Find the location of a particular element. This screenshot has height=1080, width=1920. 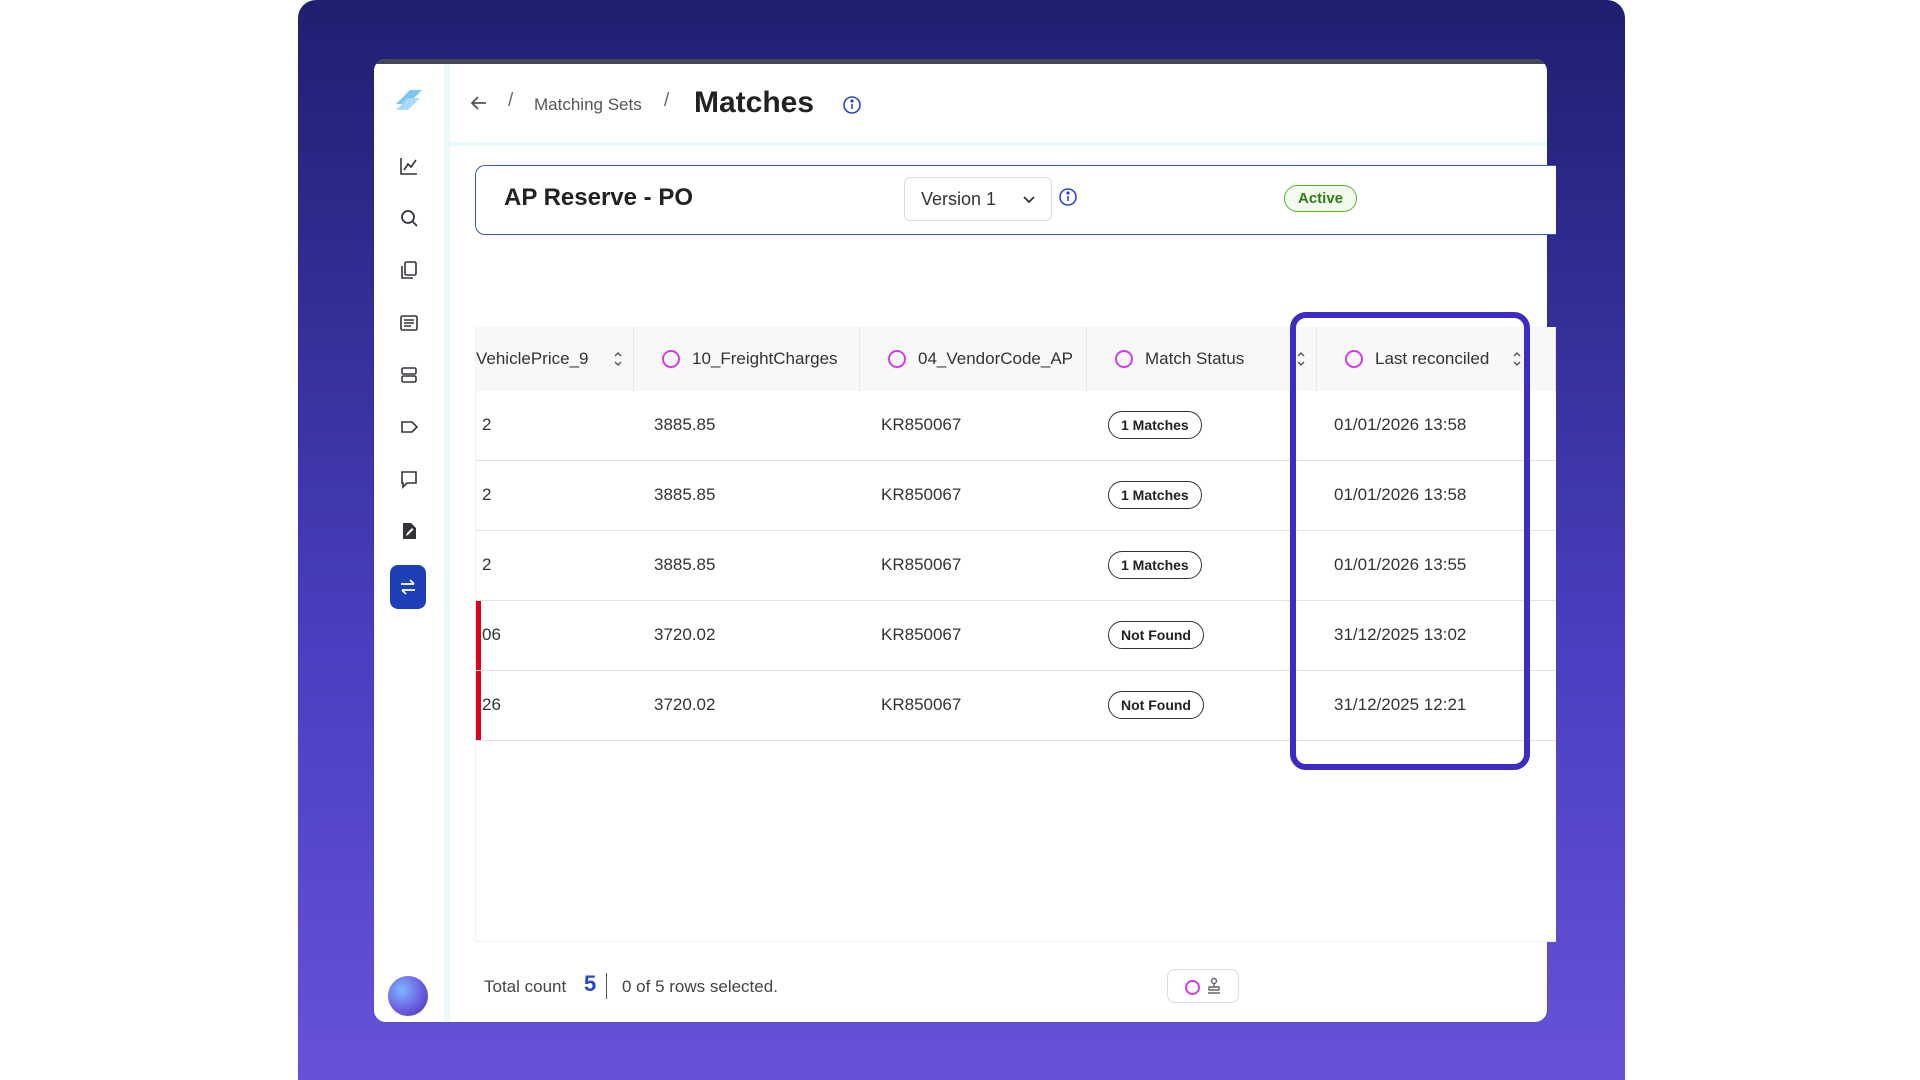

version-select: Version 1 is located at coordinates (978, 199).